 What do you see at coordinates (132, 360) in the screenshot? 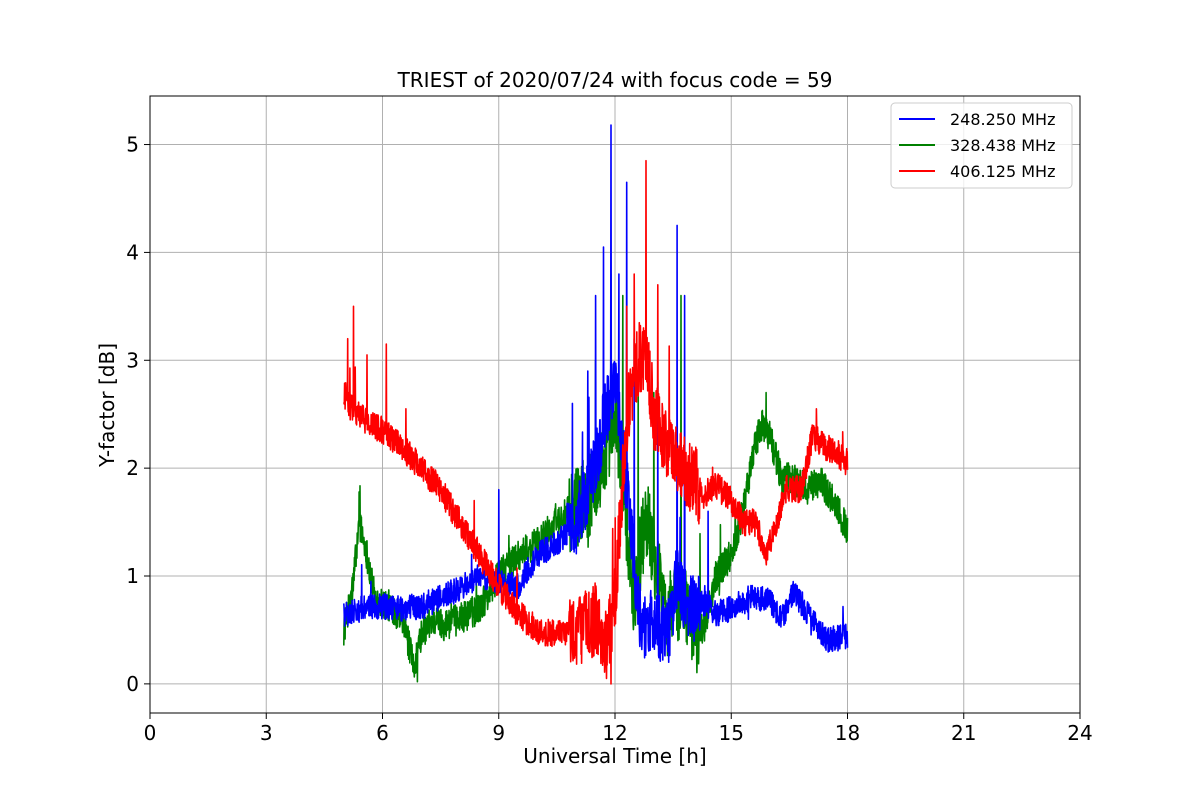
I see `y-tick-label: 3` at bounding box center [132, 360].